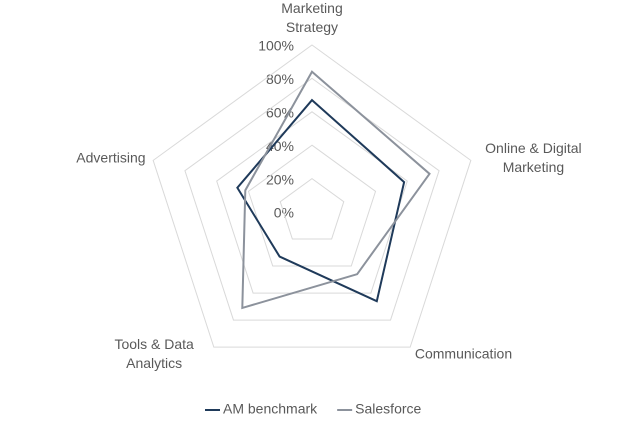 This screenshot has height=440, width=630. I want to click on category-label: Marketing Strategy, so click(312, 17).